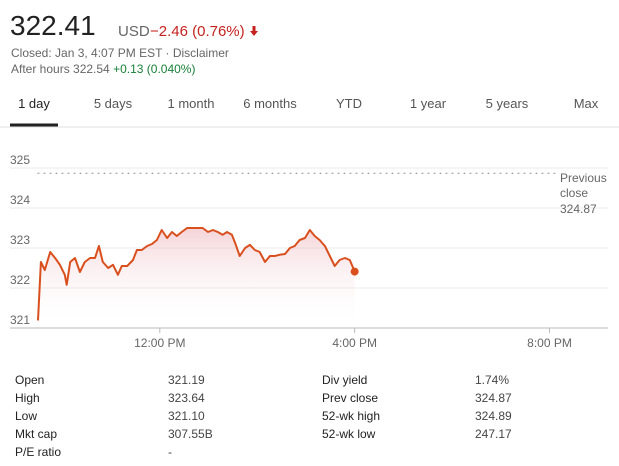 The width and height of the screenshot is (619, 466). I want to click on x-tick-label: 8:00 PM, so click(549, 343).